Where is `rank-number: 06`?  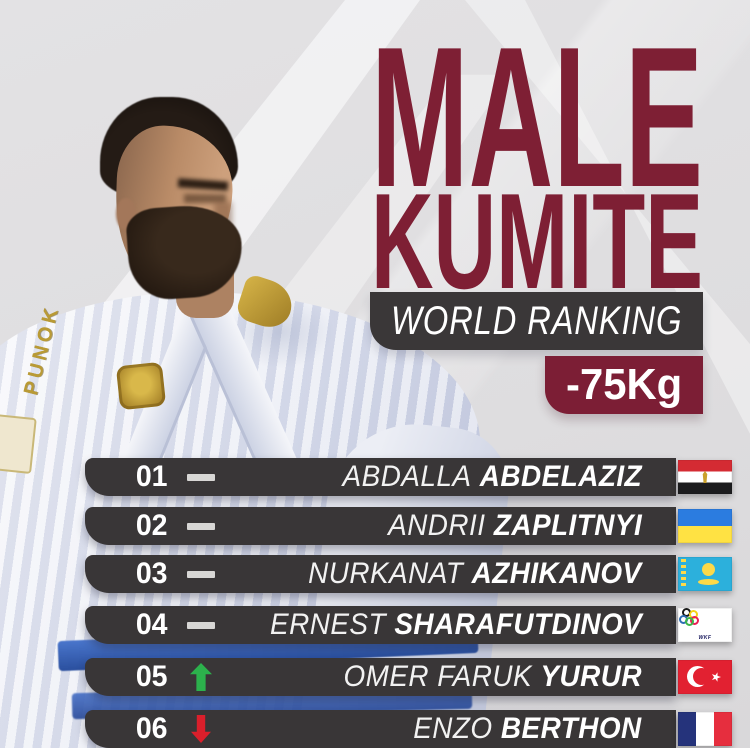 rank-number: 06 is located at coordinates (151, 728).